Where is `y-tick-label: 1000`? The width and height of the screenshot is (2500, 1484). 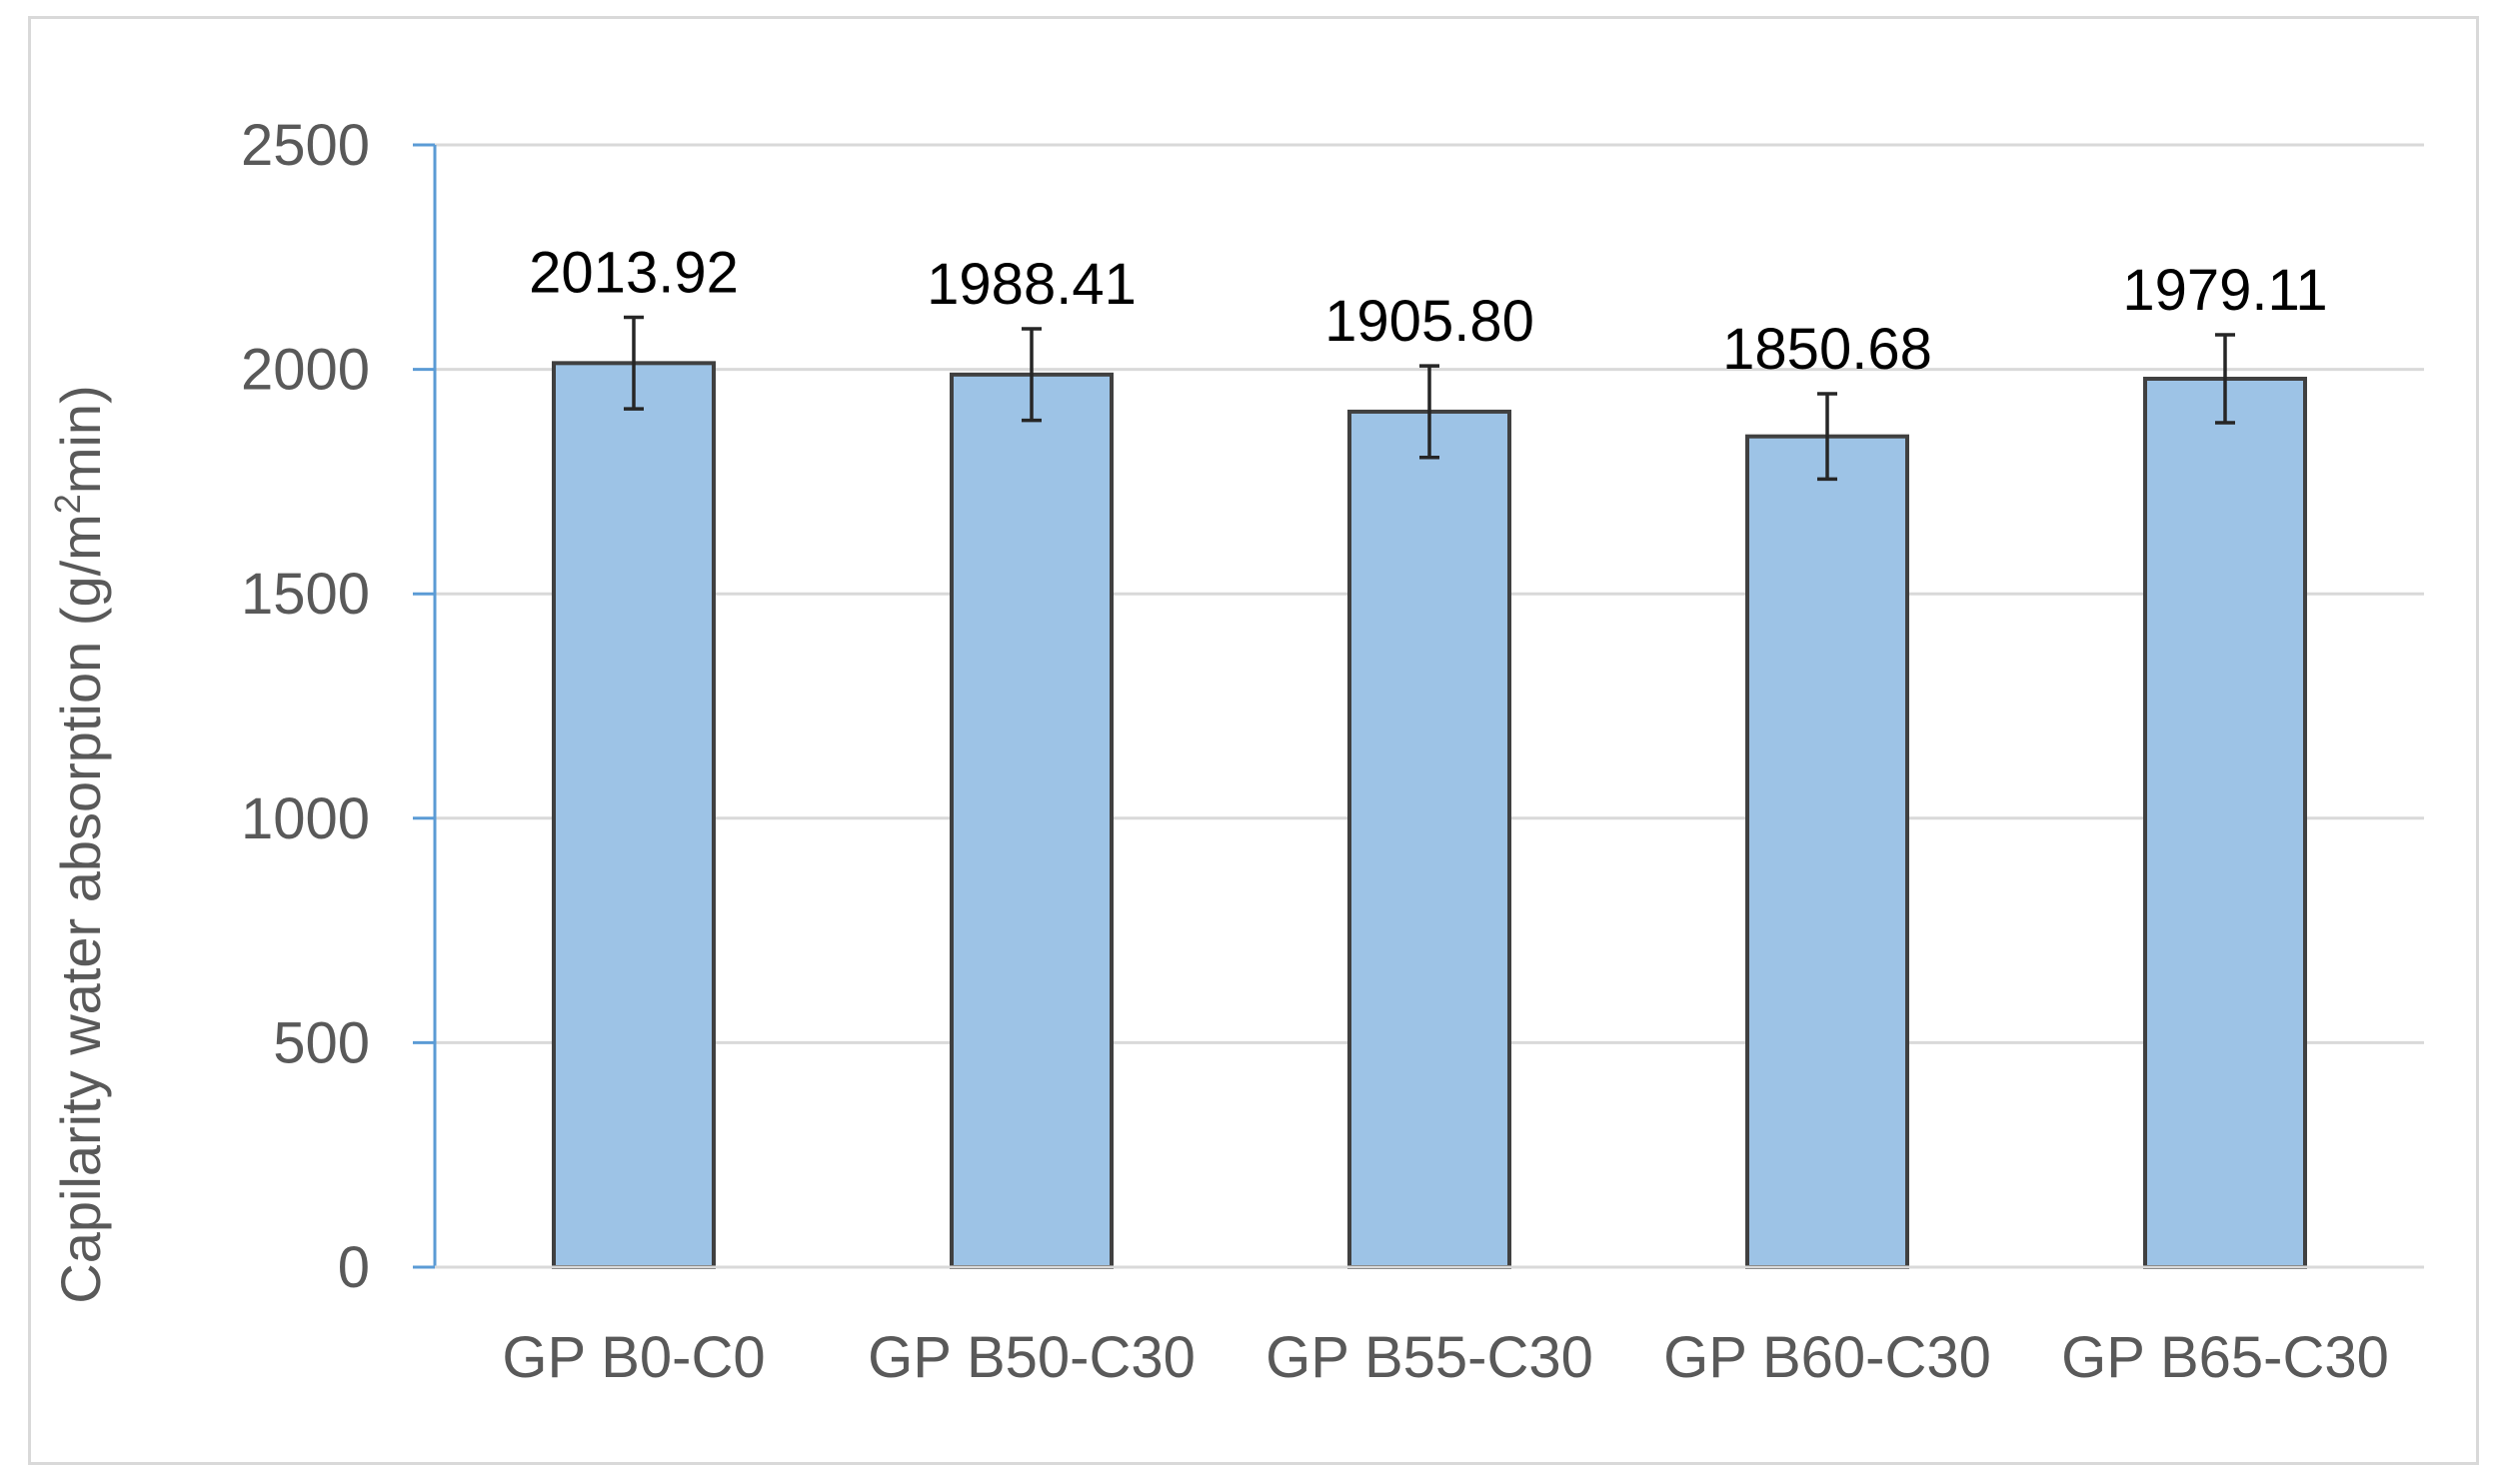 y-tick-label: 1000 is located at coordinates (305, 818).